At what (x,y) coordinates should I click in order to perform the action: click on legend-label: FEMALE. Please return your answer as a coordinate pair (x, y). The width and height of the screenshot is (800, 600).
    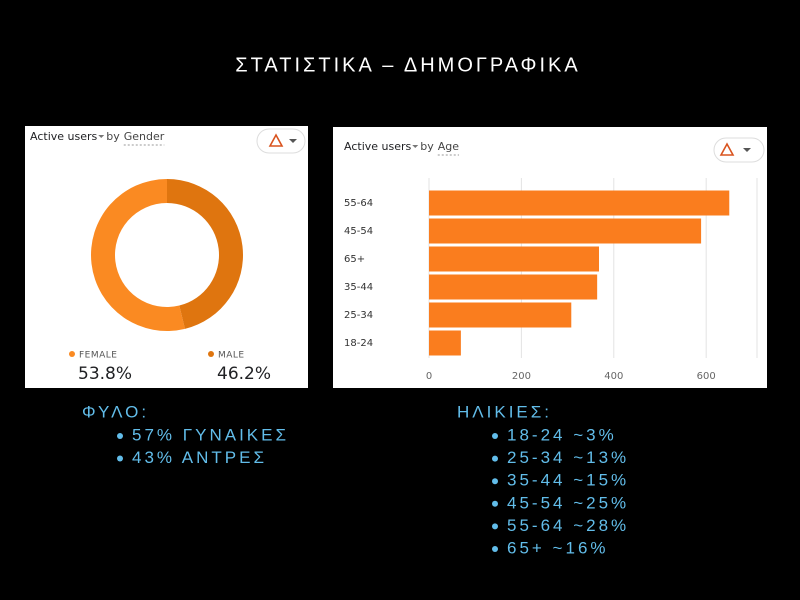
    Looking at the image, I should click on (98, 356).